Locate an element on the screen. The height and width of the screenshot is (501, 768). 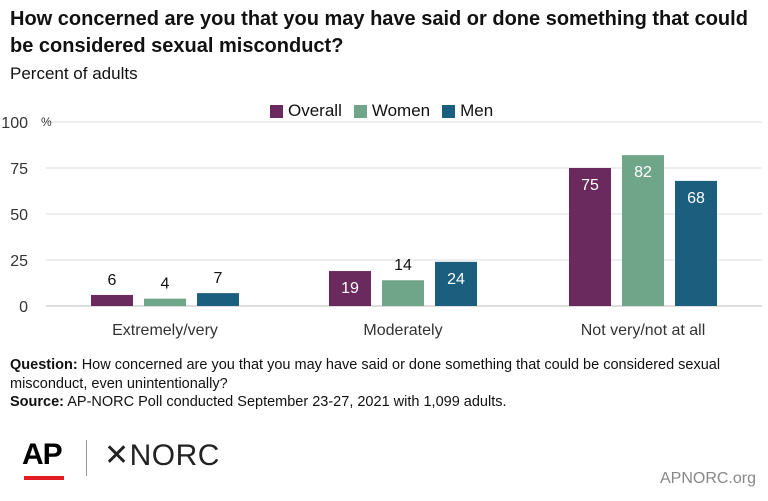
ap-logo: AP is located at coordinates (42, 454).